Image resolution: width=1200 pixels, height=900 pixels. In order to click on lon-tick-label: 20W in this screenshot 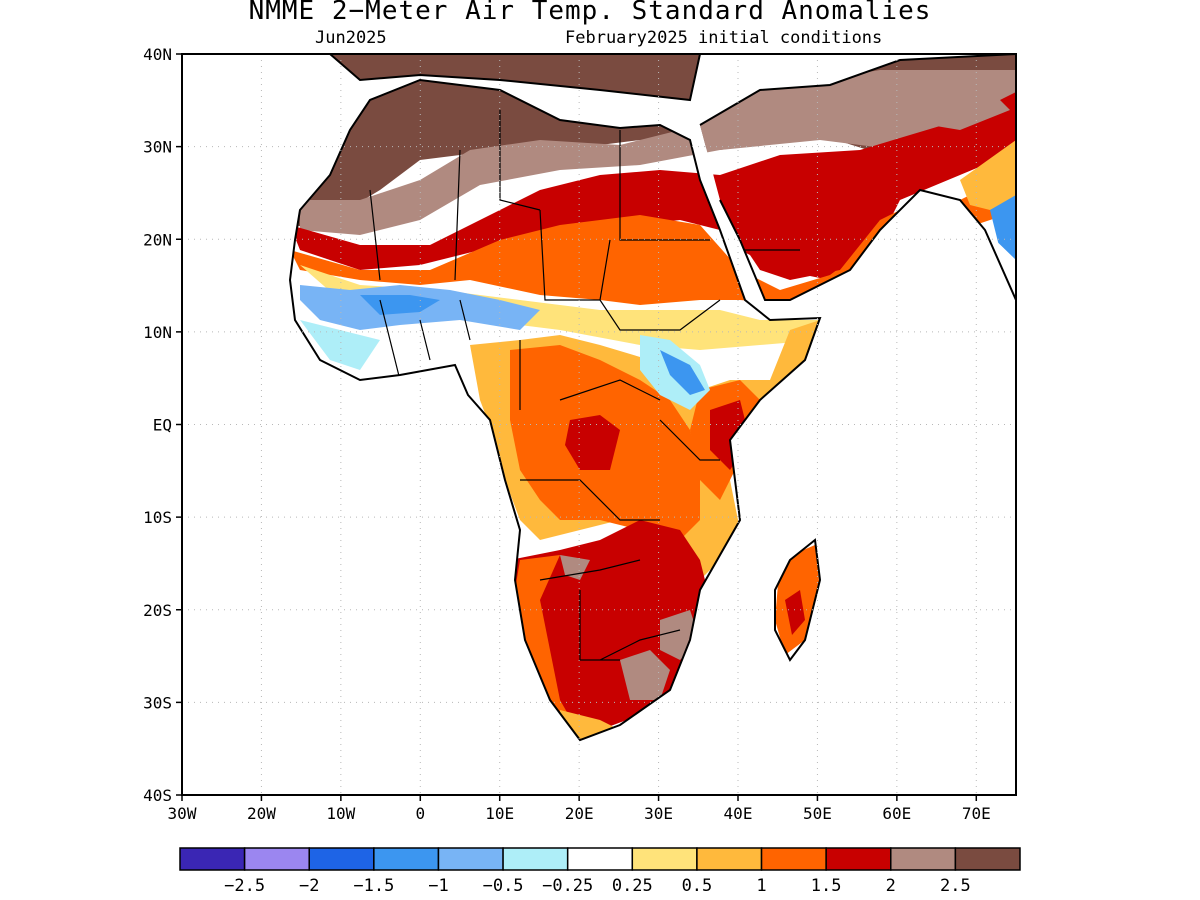, I will do `click(261, 813)`.